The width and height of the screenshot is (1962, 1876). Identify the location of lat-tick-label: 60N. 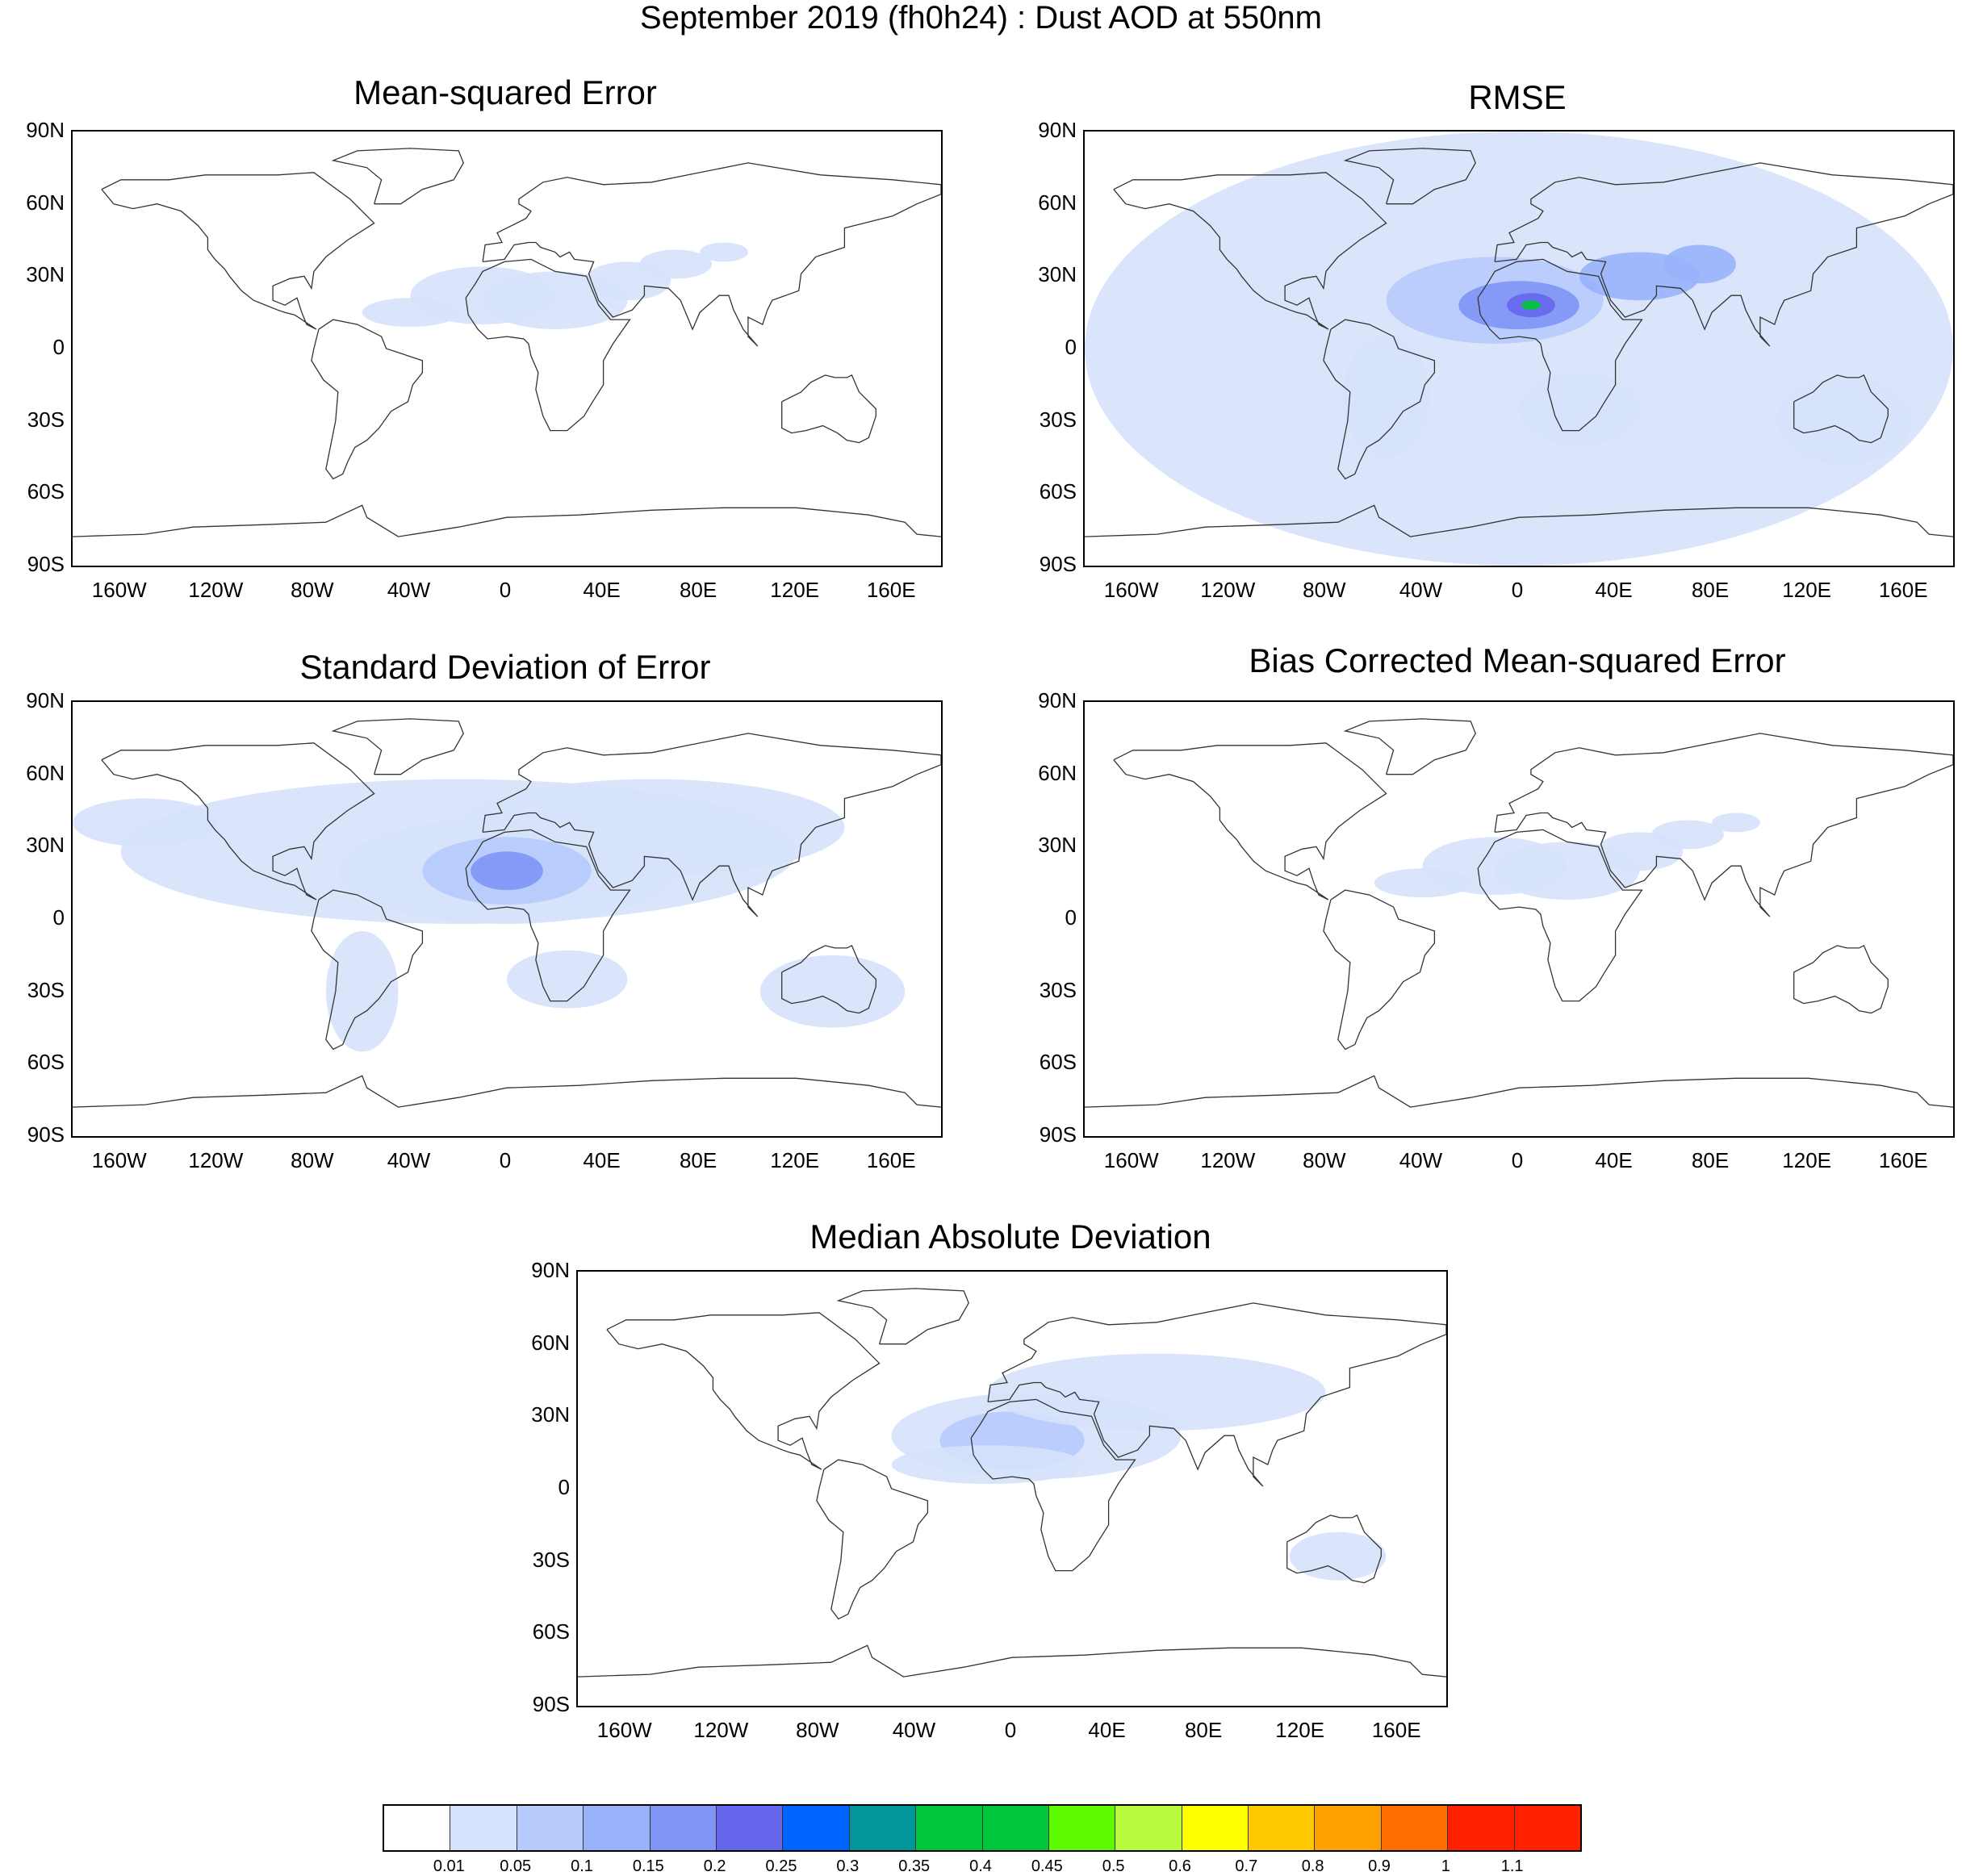
(550, 1343).